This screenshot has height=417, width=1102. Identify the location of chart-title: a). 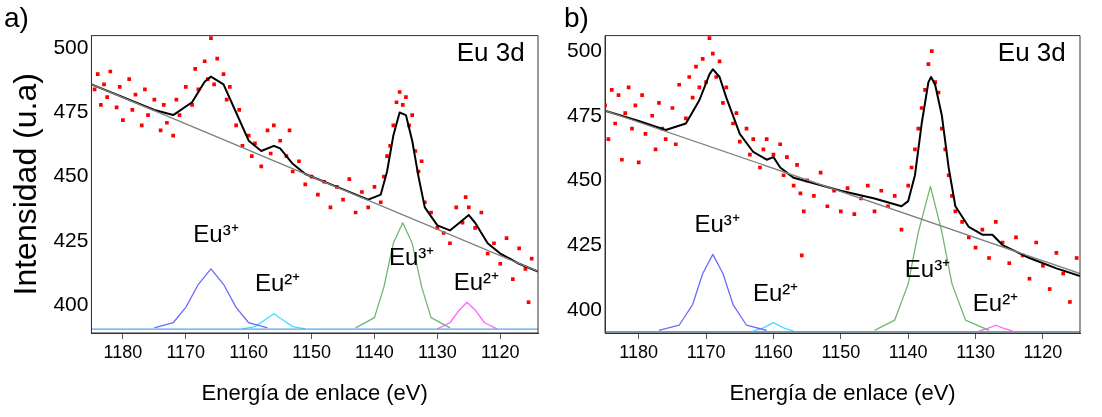
(16, 17).